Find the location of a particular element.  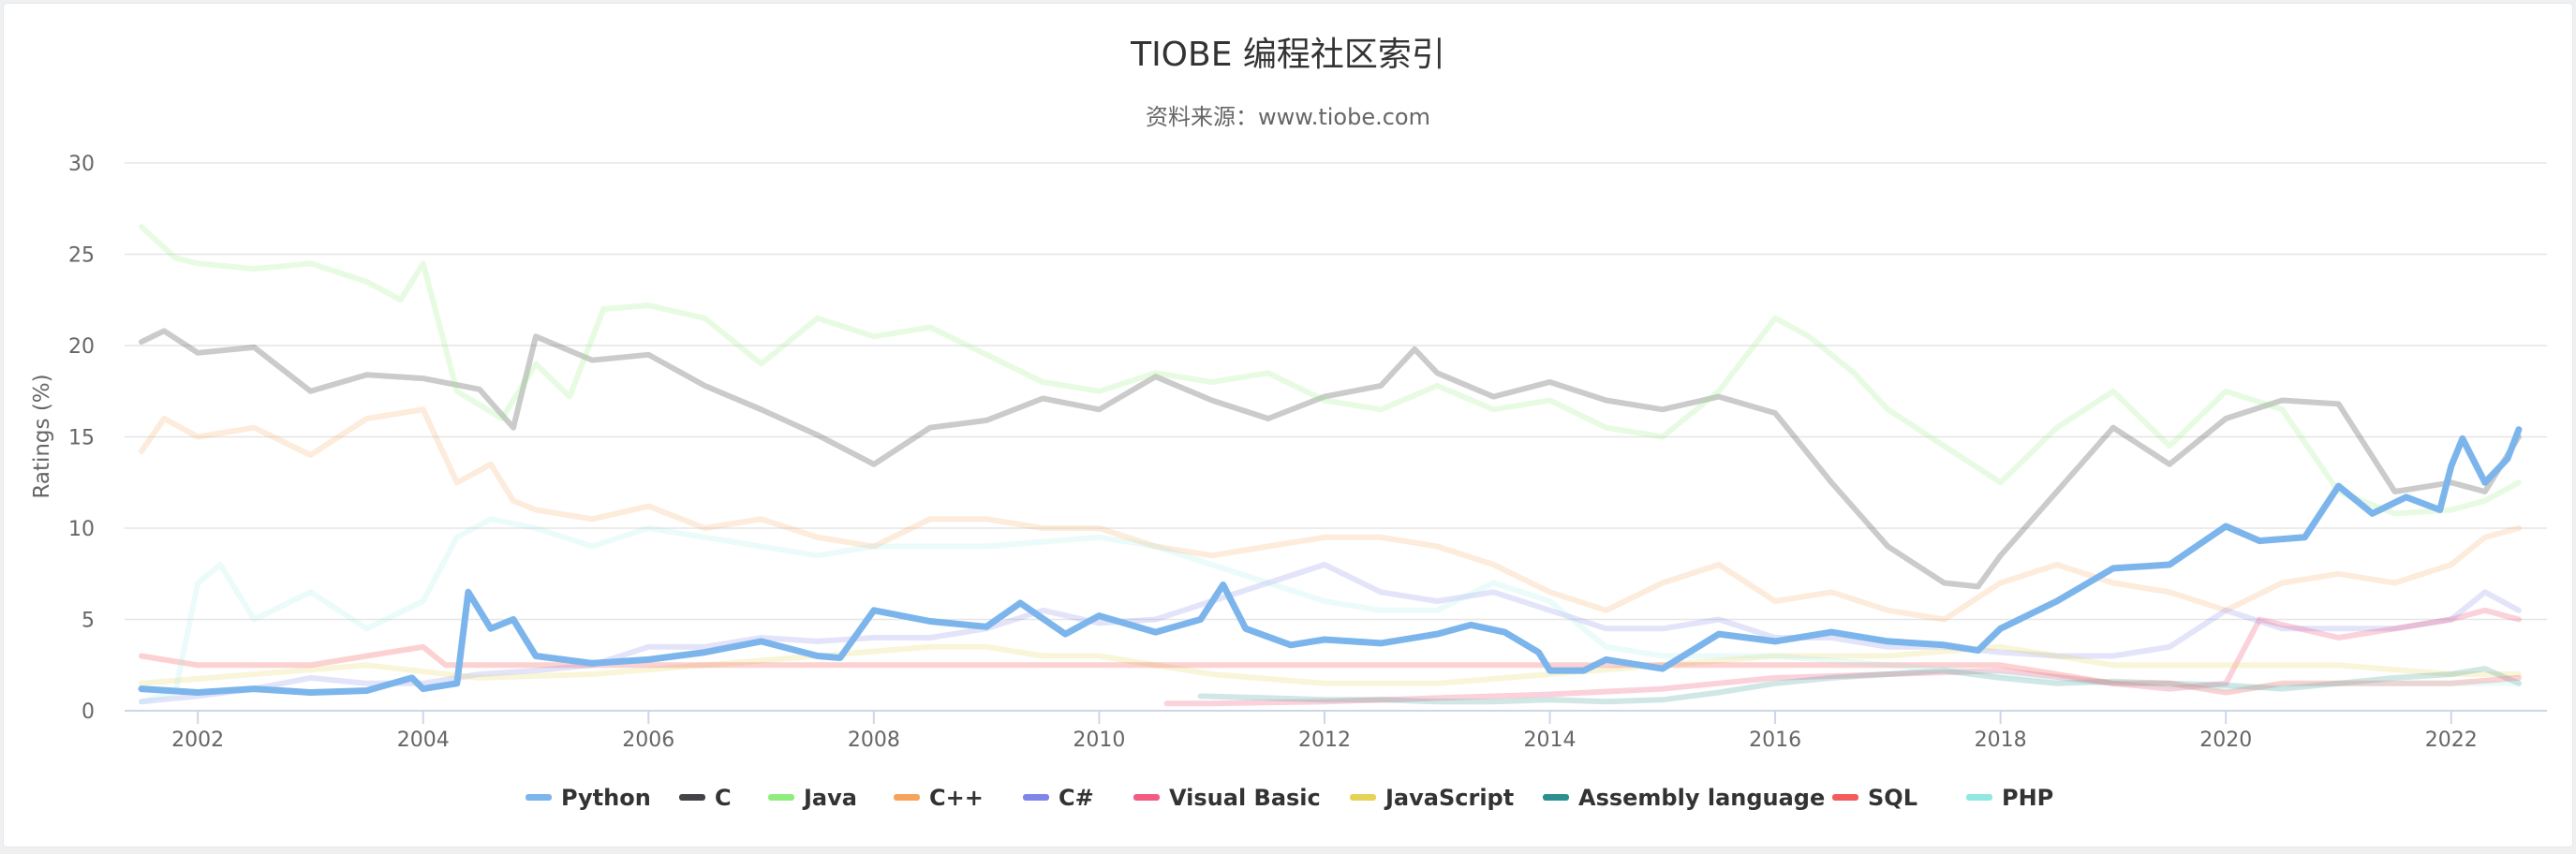

series-line-visual-basic is located at coordinates (1842, 657).